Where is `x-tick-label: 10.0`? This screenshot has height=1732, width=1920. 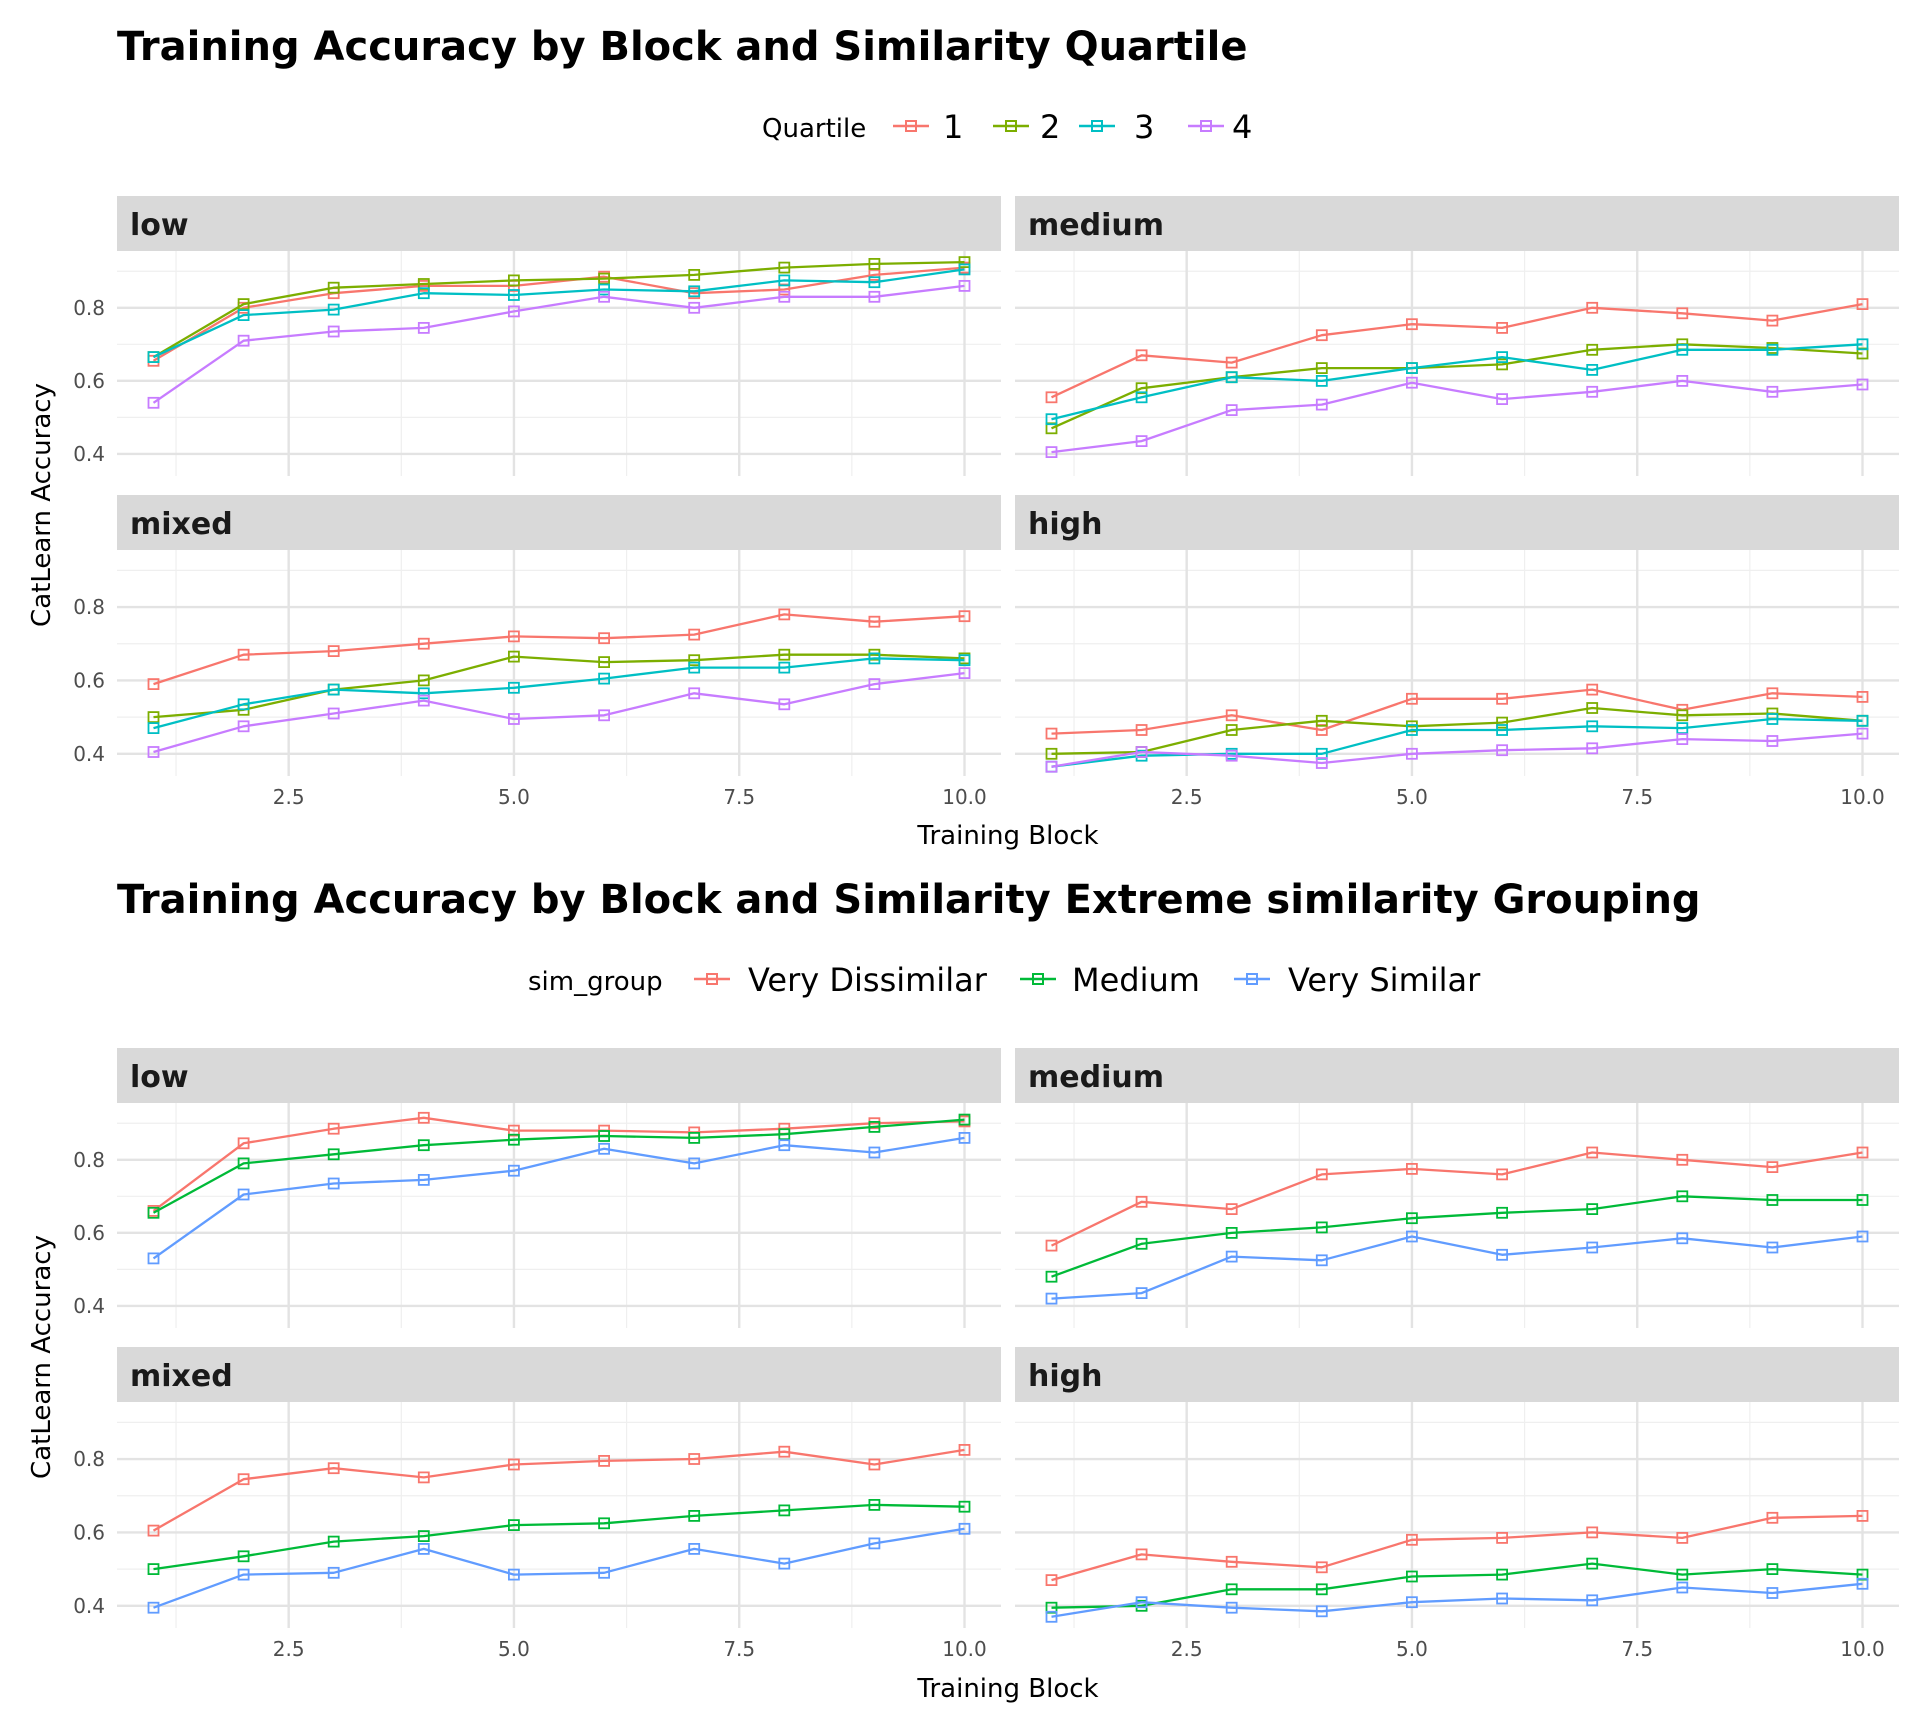 x-tick-label: 10.0 is located at coordinates (1862, 797).